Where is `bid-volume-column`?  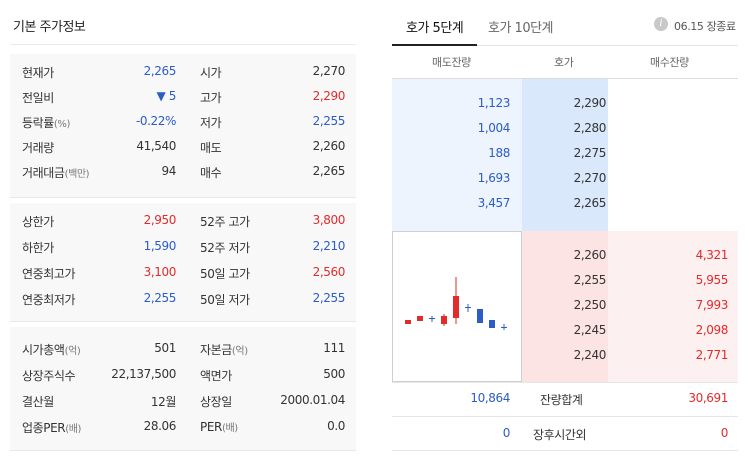
bid-volume-column is located at coordinates (673, 306).